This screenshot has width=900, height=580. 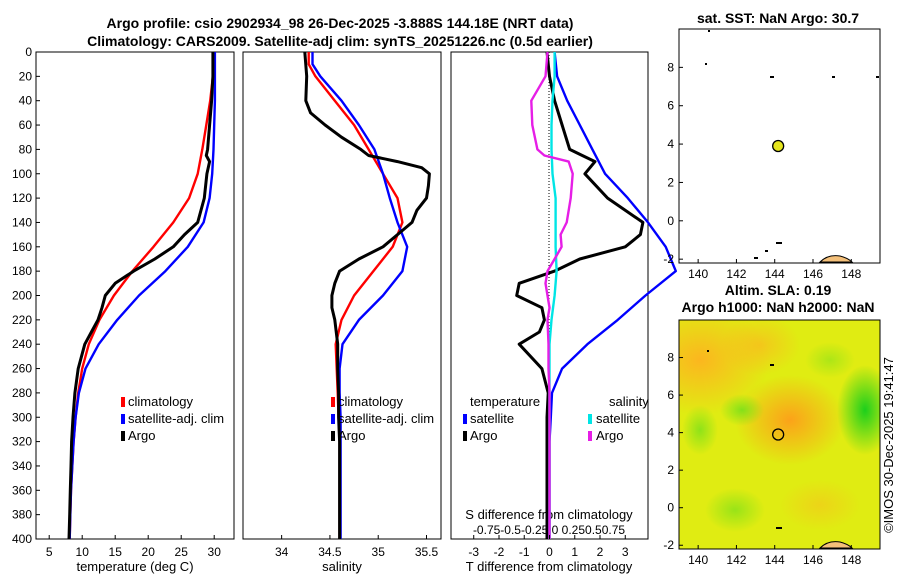 I want to click on legend-t-argo-swatch, so click(x=465, y=436).